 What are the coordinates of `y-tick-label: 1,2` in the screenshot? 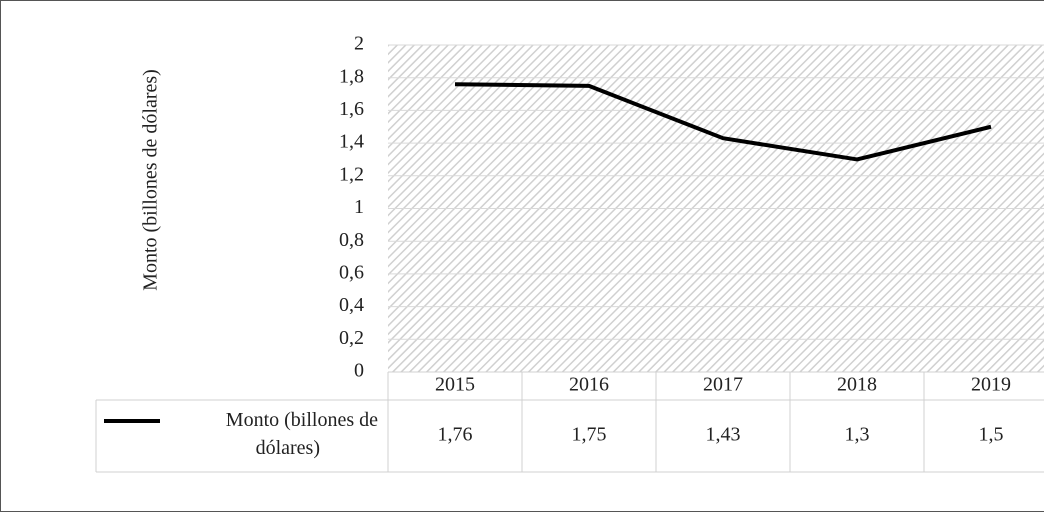 It's located at (351, 174).